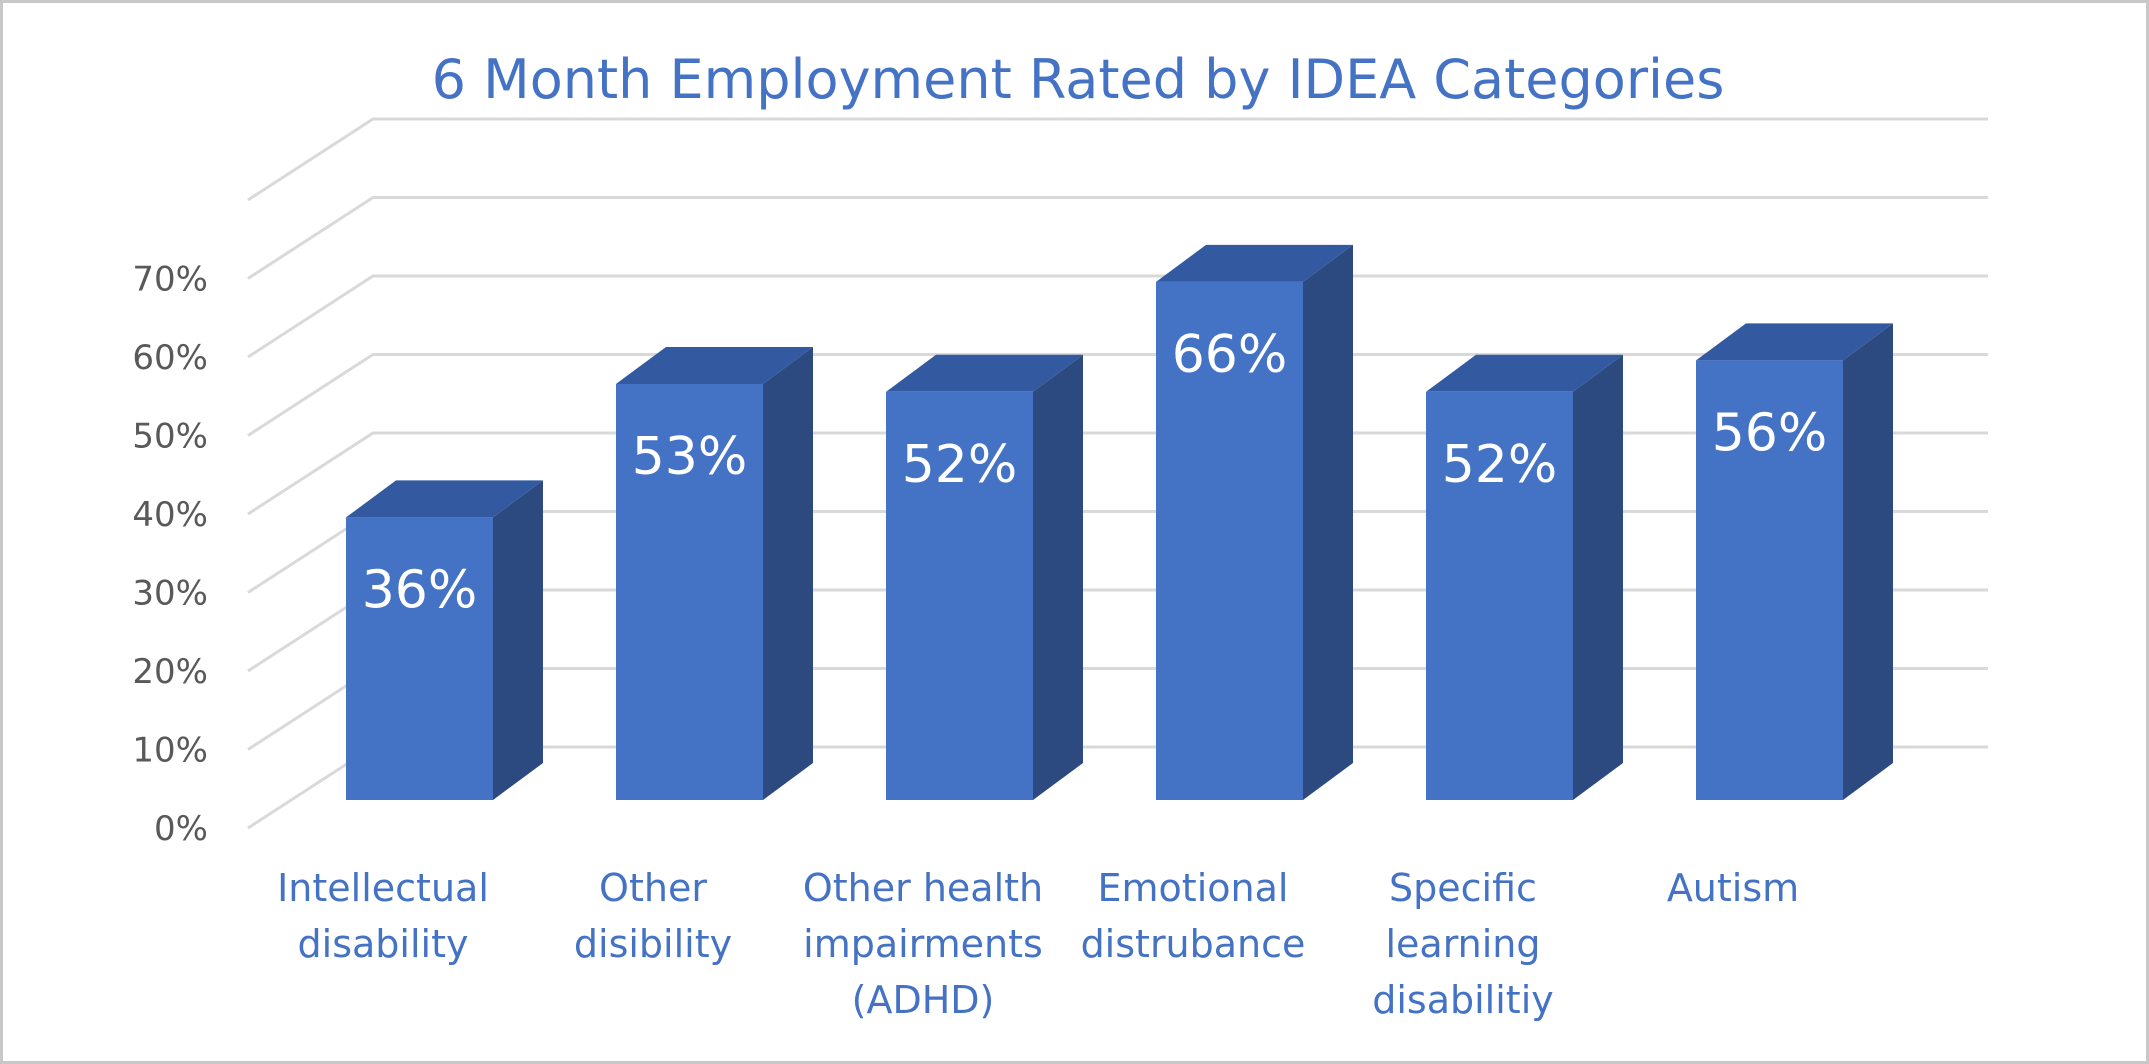 This screenshot has height=1064, width=2149. I want to click on data-label: 53%, so click(690, 457).